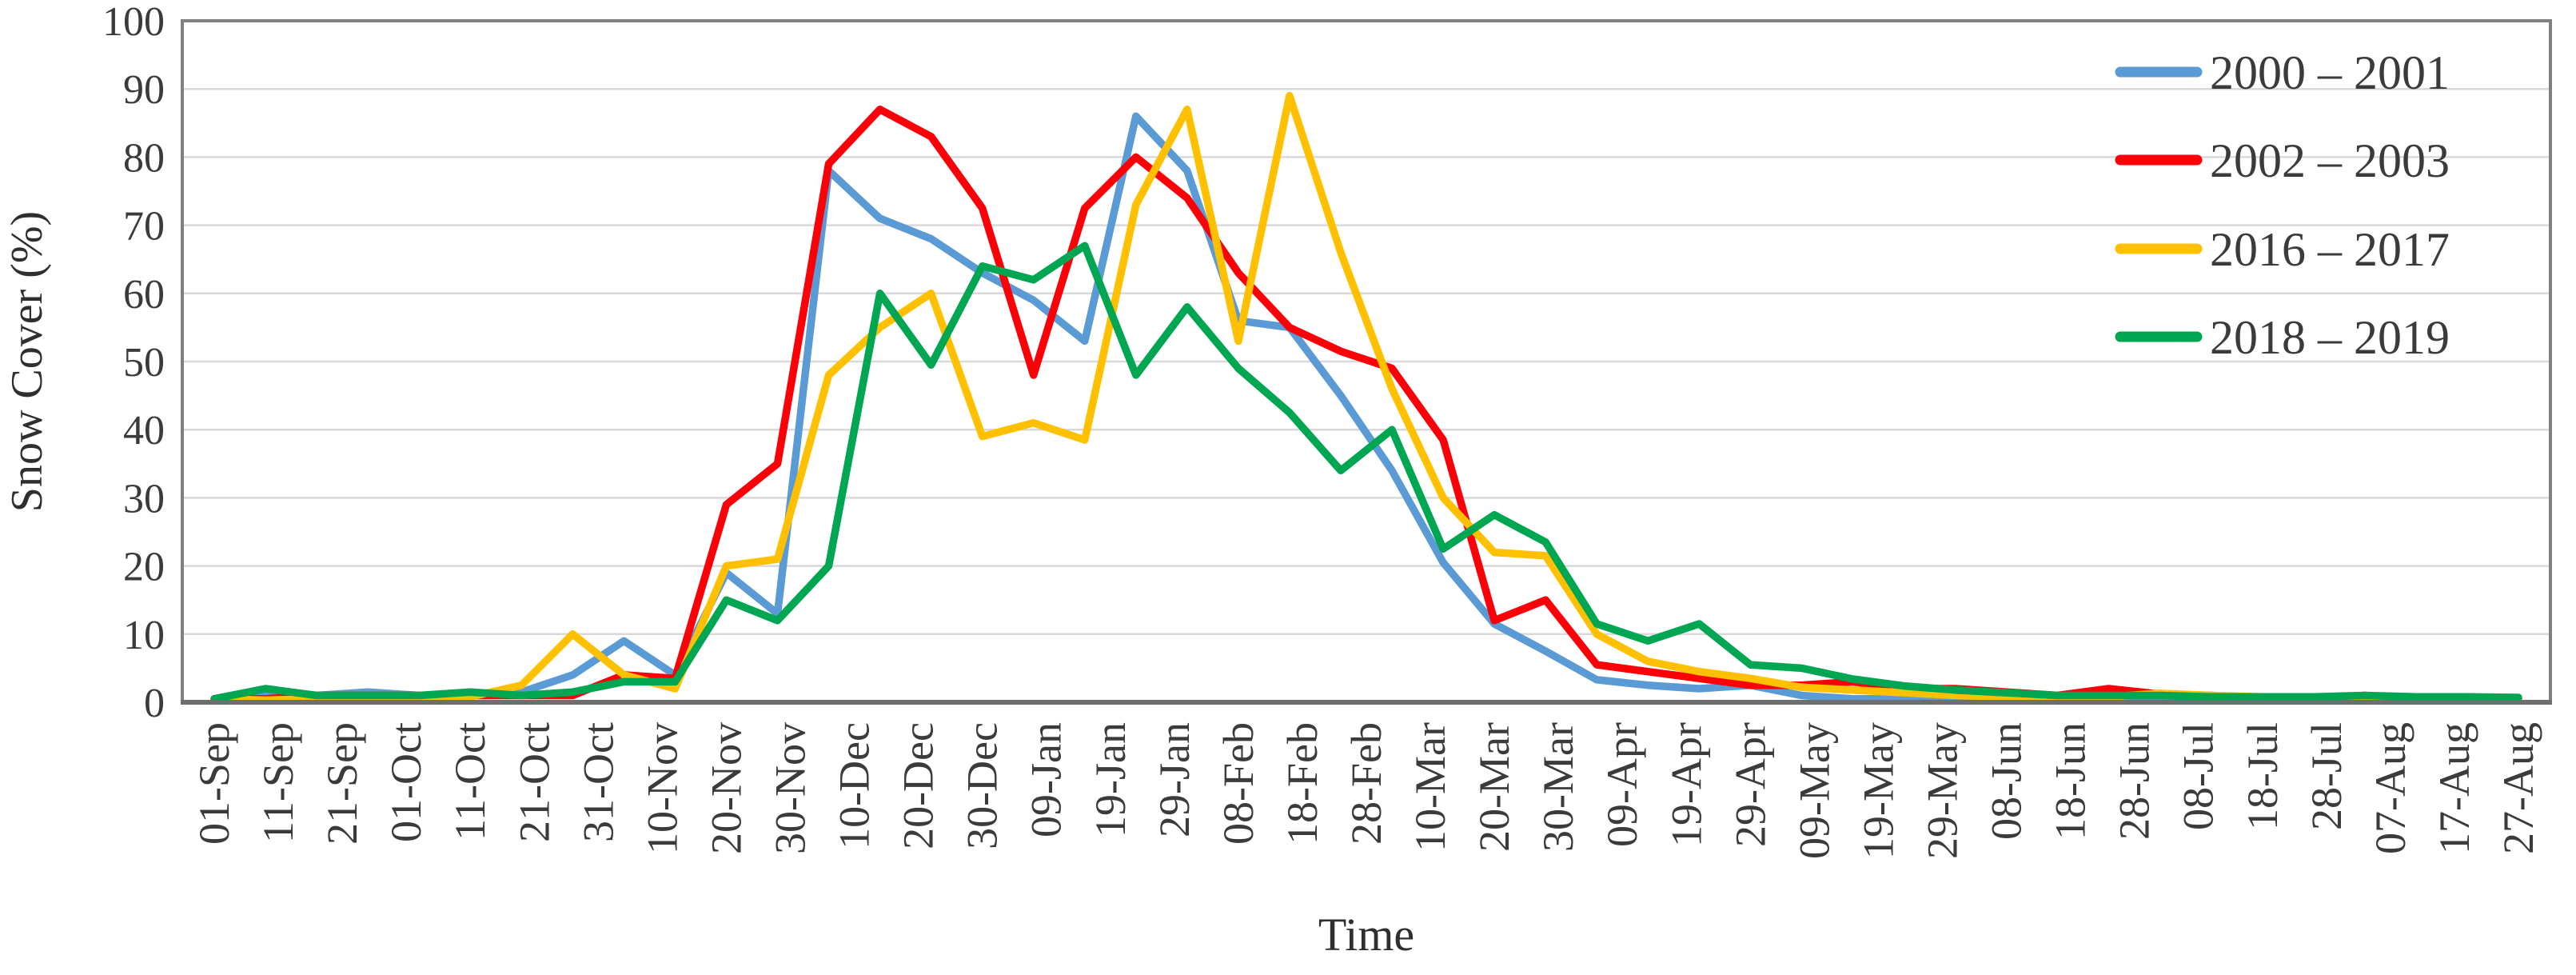 The image size is (2576, 975). Describe the element at coordinates (144, 363) in the screenshot. I see `y-tick-label: 50` at that location.